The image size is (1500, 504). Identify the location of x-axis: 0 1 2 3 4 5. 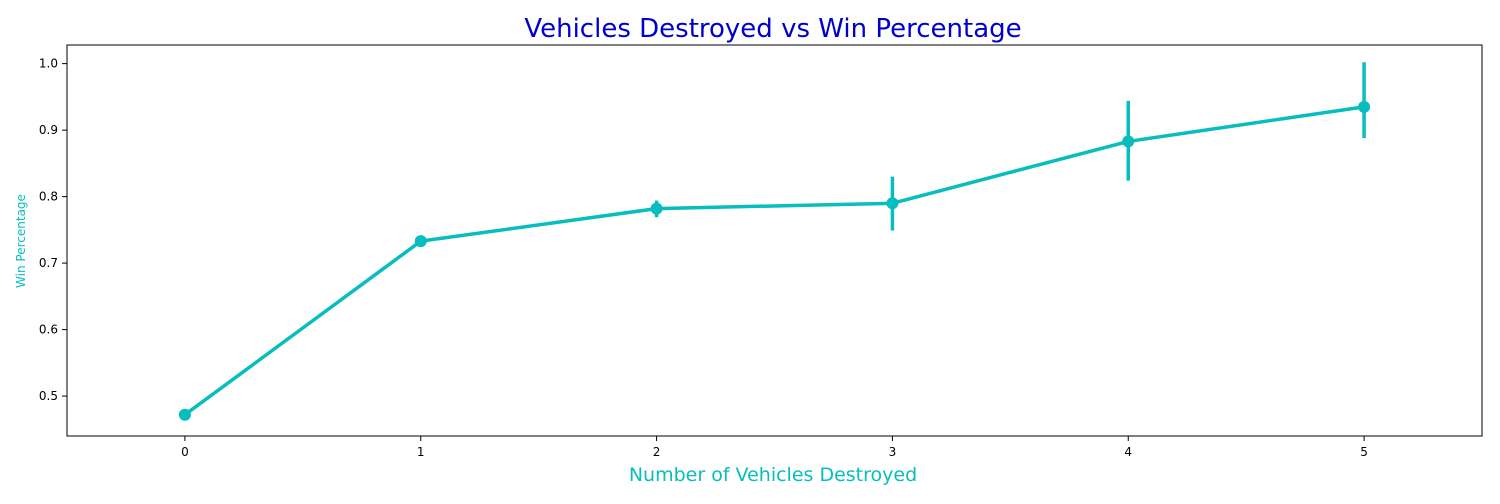
(774, 447).